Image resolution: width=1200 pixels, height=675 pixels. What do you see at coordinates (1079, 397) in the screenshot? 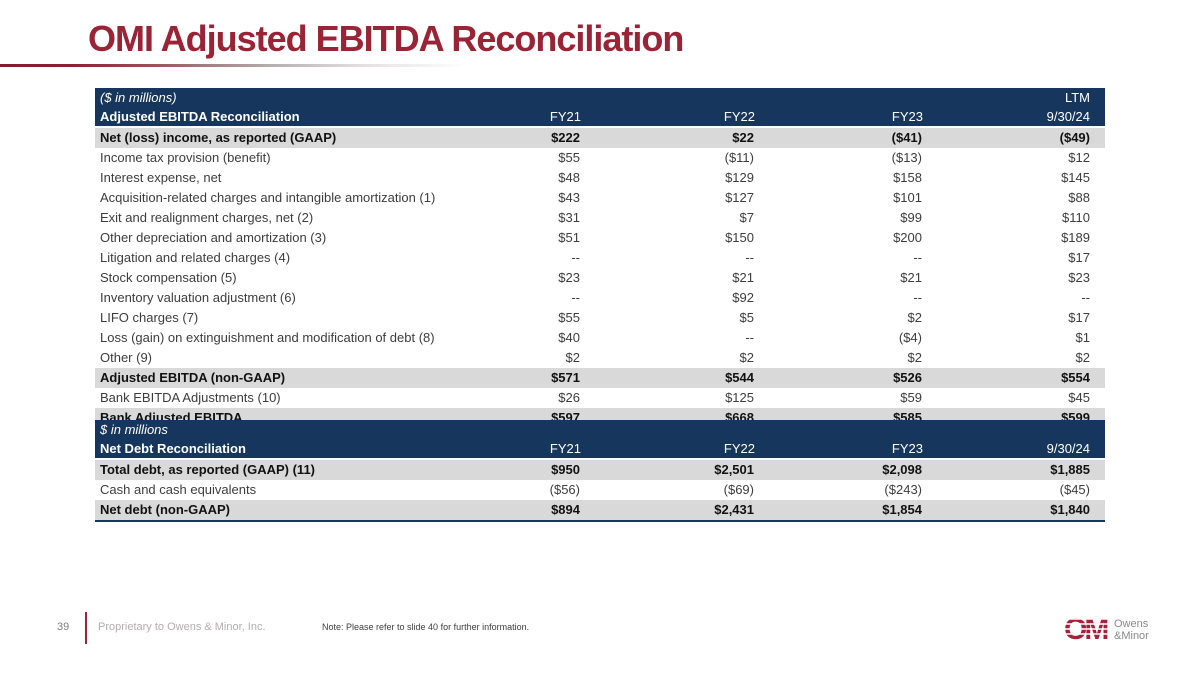
I see `cell-value: $45` at bounding box center [1079, 397].